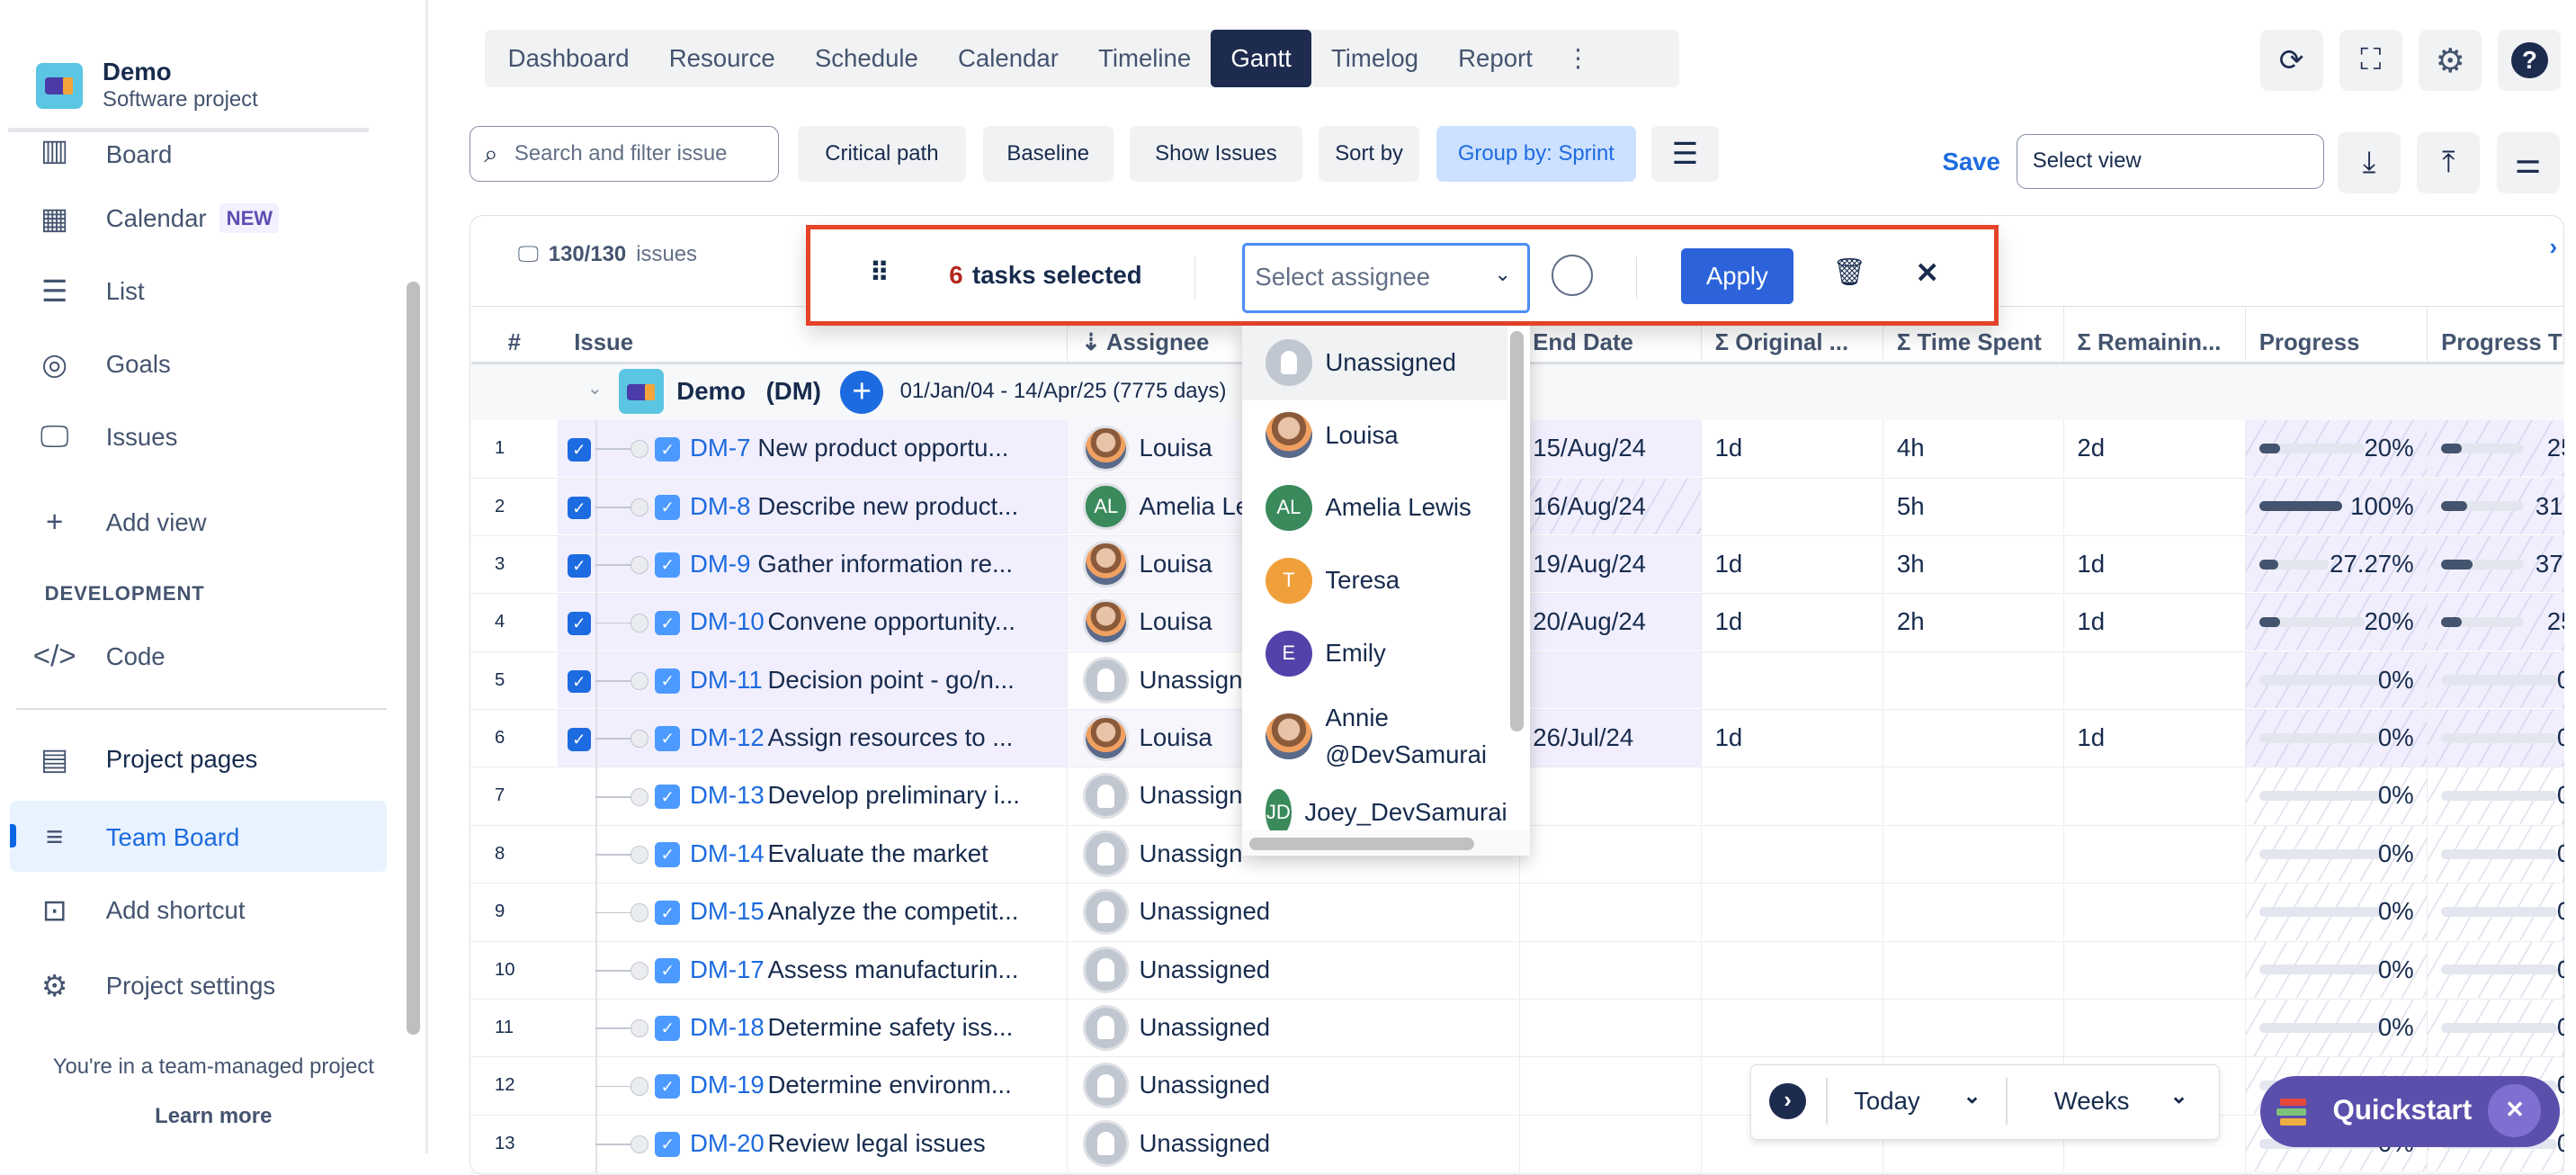 This screenshot has width=2576, height=1175. What do you see at coordinates (2370, 61) in the screenshot?
I see `fullscreen-icon: ⛶` at bounding box center [2370, 61].